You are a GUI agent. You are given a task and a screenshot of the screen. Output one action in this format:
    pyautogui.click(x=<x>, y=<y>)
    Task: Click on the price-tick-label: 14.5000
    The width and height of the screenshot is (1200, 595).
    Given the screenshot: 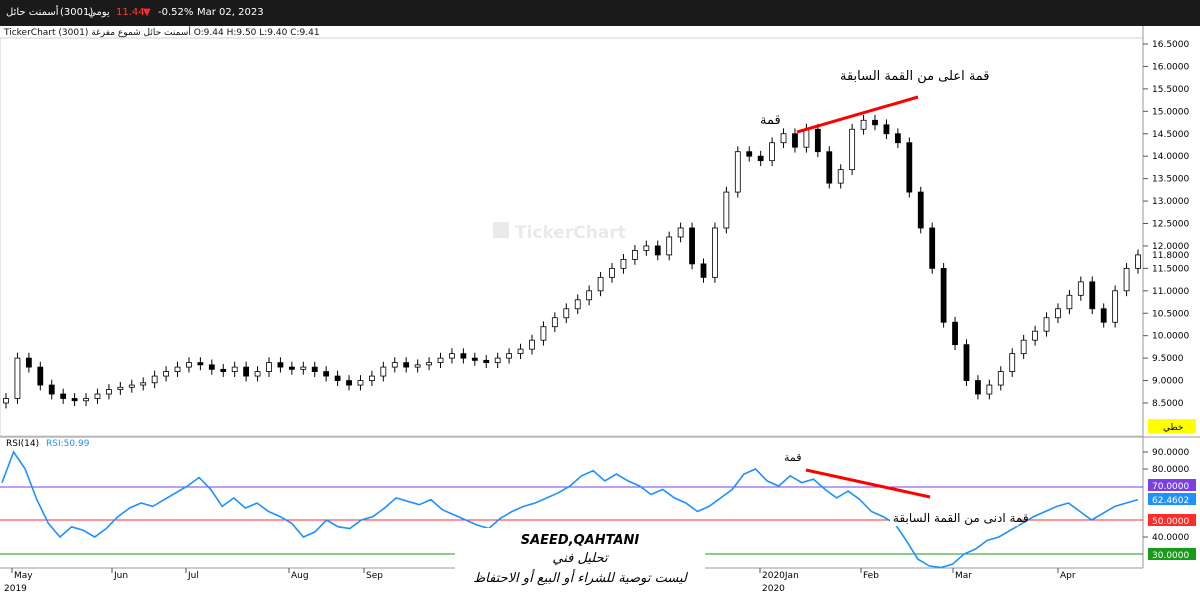 What is the action you would take?
    pyautogui.click(x=1170, y=135)
    